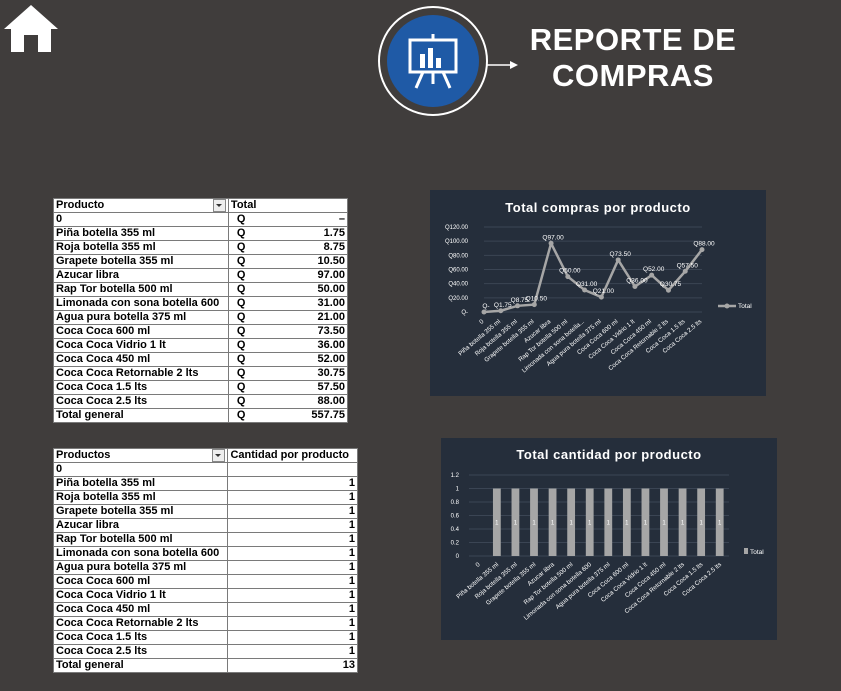 The image size is (841, 691). I want to click on table-row: Azucar libra 1, so click(205, 525).